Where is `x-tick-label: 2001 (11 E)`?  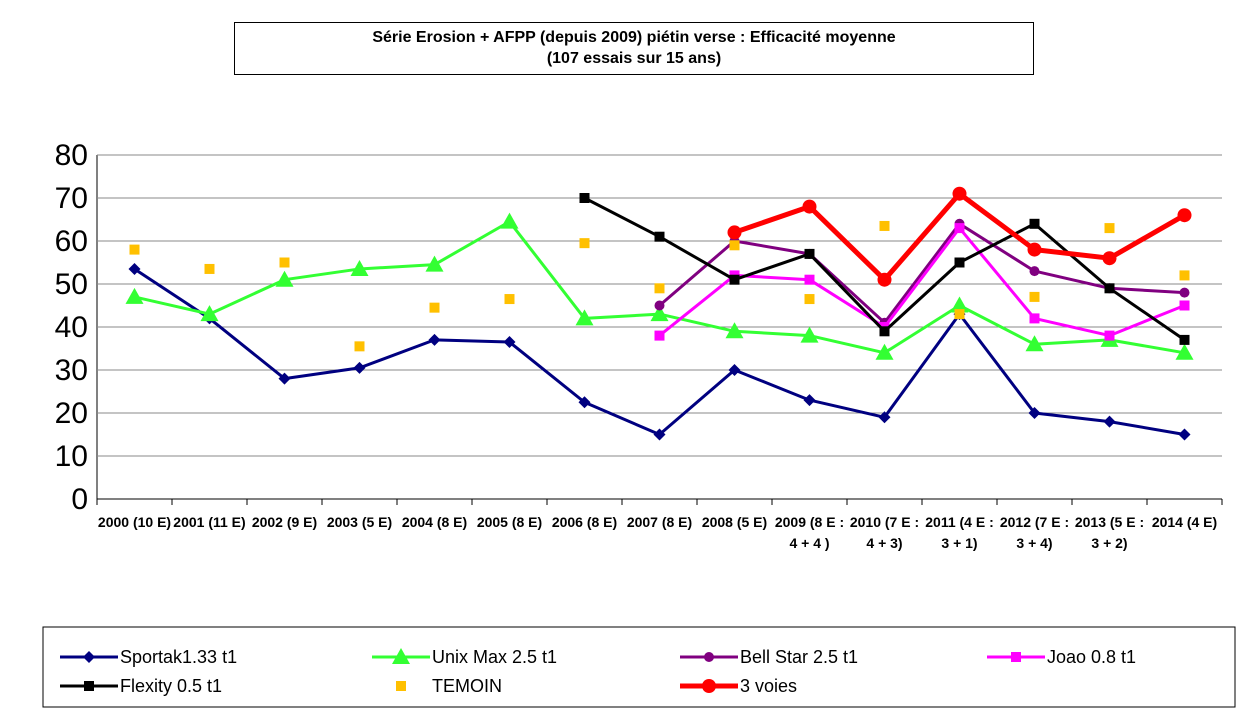
x-tick-label: 2001 (11 E) is located at coordinates (209, 522).